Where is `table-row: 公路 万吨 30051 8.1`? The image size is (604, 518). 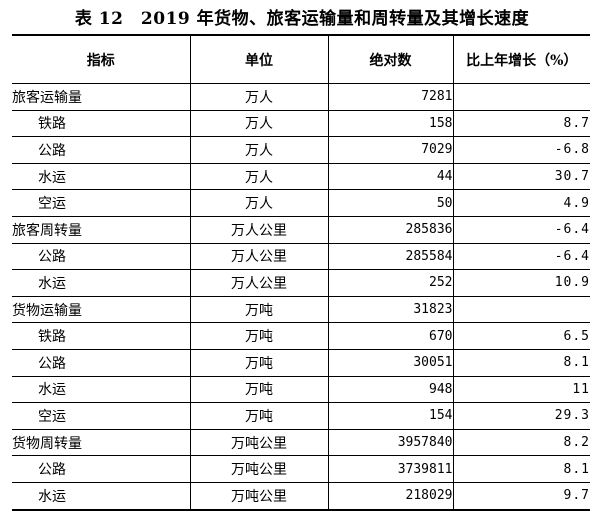 table-row: 公路 万吨 30051 8.1 is located at coordinates (301, 362).